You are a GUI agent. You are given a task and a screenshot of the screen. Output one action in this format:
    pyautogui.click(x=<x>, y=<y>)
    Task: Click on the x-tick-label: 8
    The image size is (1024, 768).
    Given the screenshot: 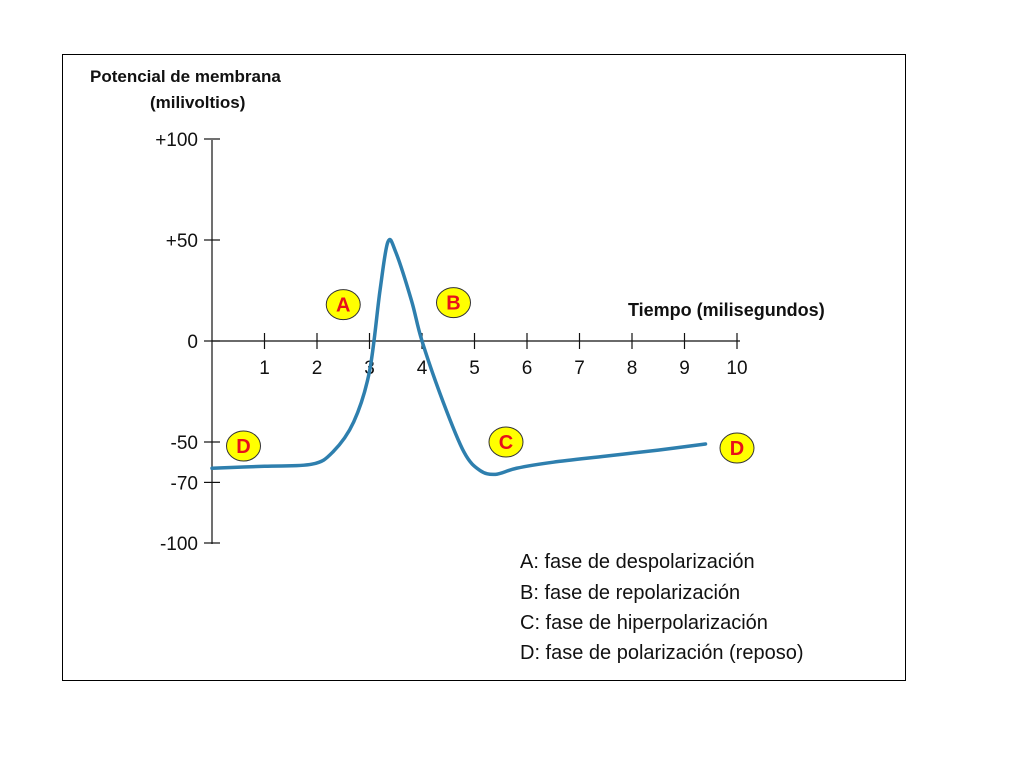 What is the action you would take?
    pyautogui.click(x=632, y=368)
    